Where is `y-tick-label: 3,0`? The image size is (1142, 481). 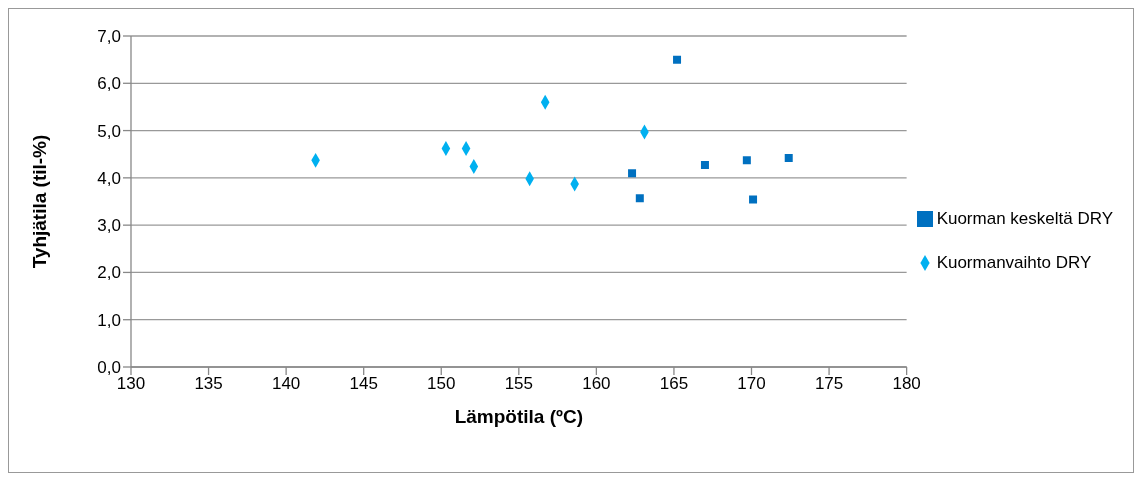
y-tick-label: 3,0 is located at coordinates (109, 226).